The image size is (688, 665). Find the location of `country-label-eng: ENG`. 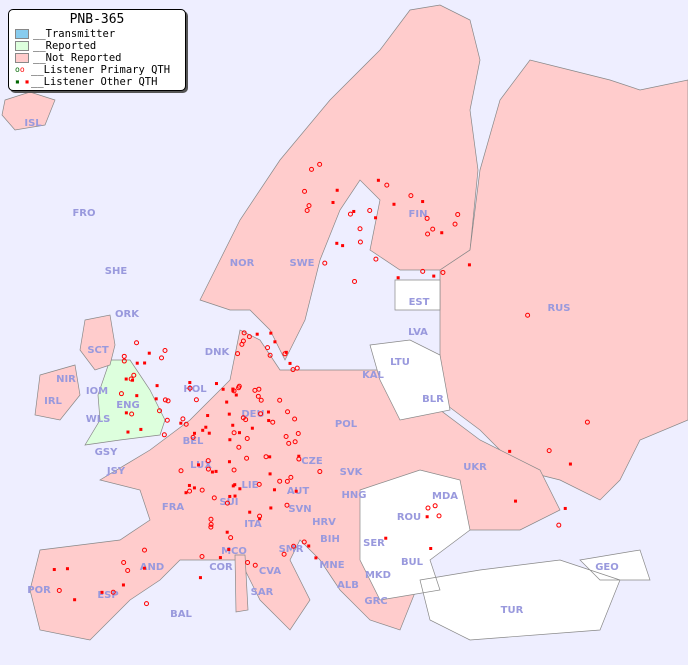

country-label-eng: ENG is located at coordinates (127, 405).